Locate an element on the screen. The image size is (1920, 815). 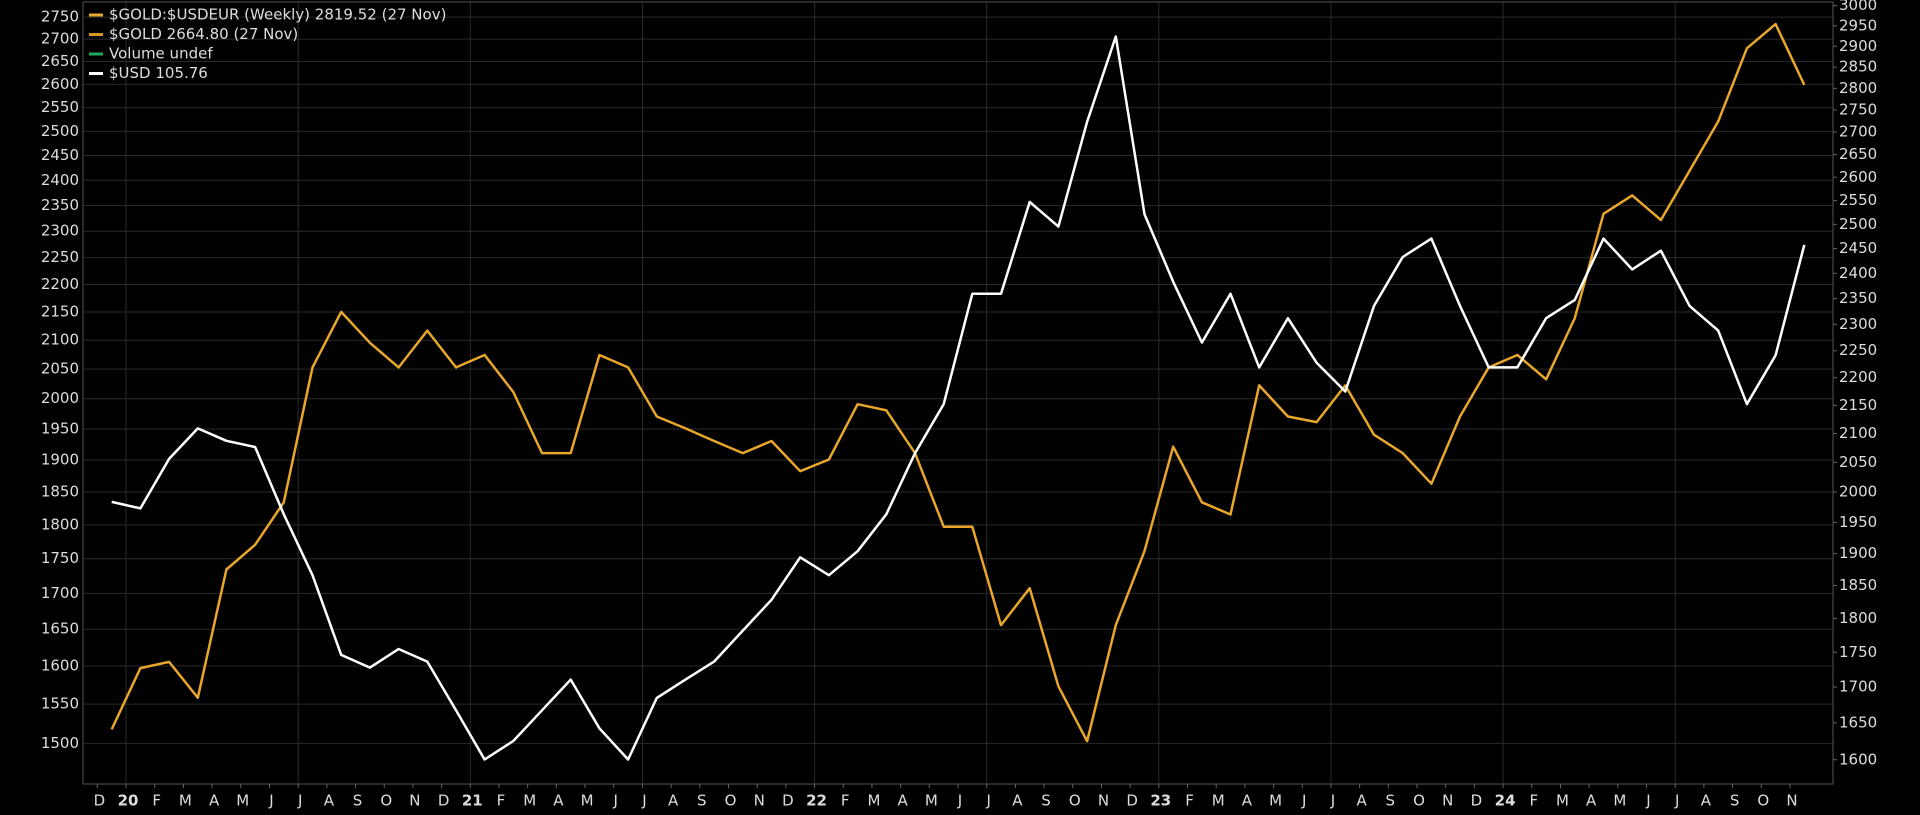
y-tick-label: 2750 is located at coordinates (60, 17).